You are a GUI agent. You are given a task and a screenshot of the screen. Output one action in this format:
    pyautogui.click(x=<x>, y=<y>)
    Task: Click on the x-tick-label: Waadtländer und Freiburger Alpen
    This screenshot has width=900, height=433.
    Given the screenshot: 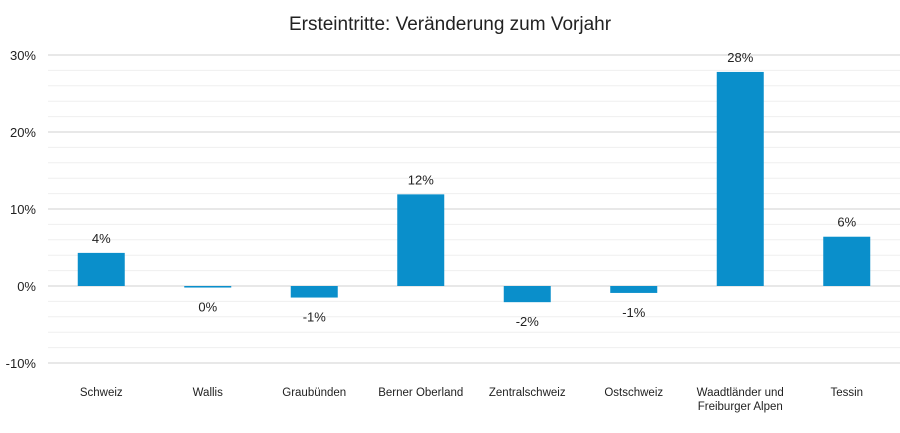 What is the action you would take?
    pyautogui.click(x=740, y=400)
    